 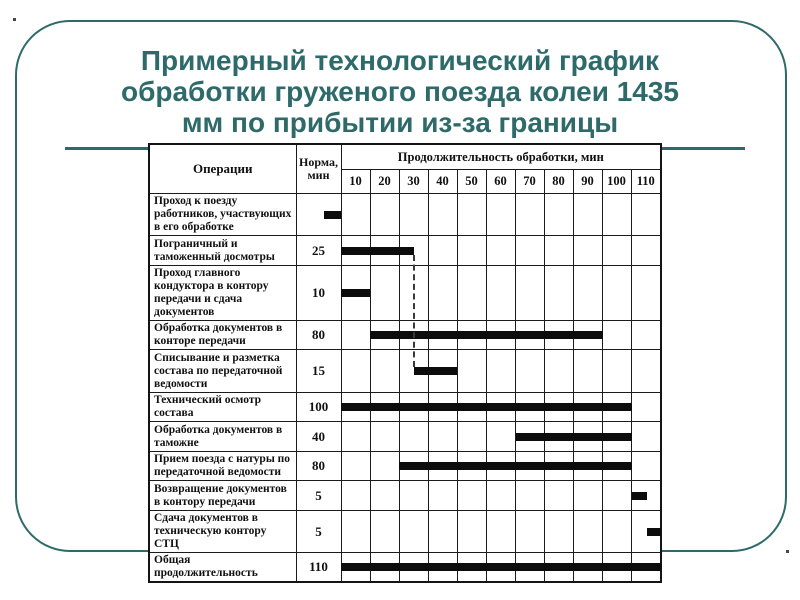 What do you see at coordinates (442, 181) in the screenshot?
I see `time-tick: 40` at bounding box center [442, 181].